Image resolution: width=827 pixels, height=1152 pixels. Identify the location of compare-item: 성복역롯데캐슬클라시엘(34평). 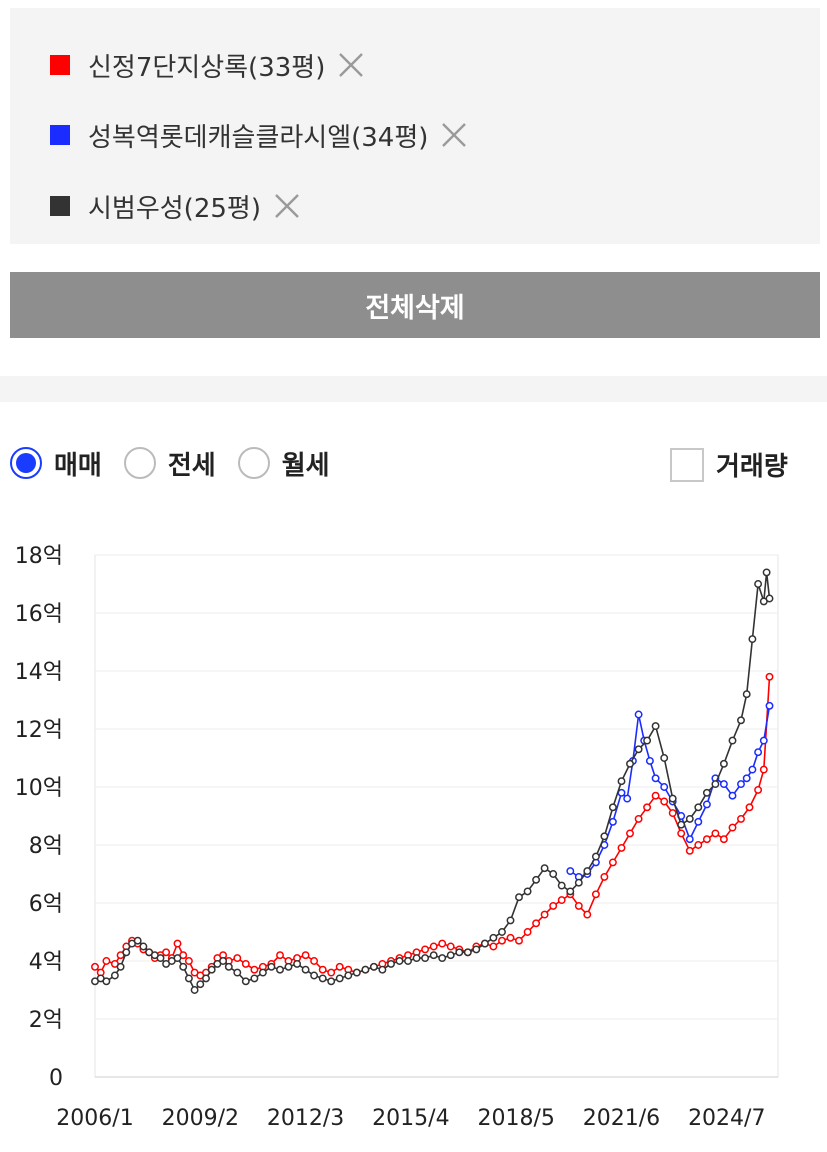
(259, 135).